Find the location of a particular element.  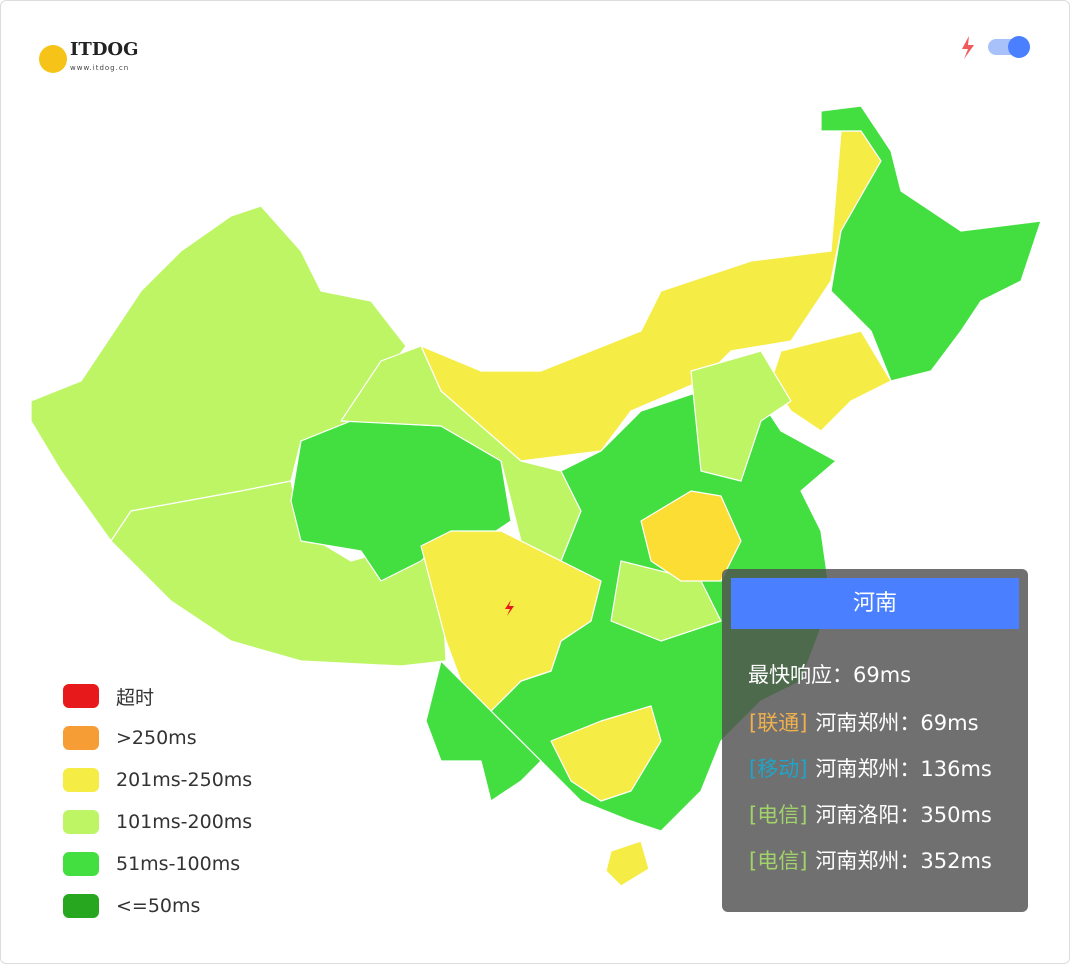

legend-item: <=50ms is located at coordinates (157, 906).